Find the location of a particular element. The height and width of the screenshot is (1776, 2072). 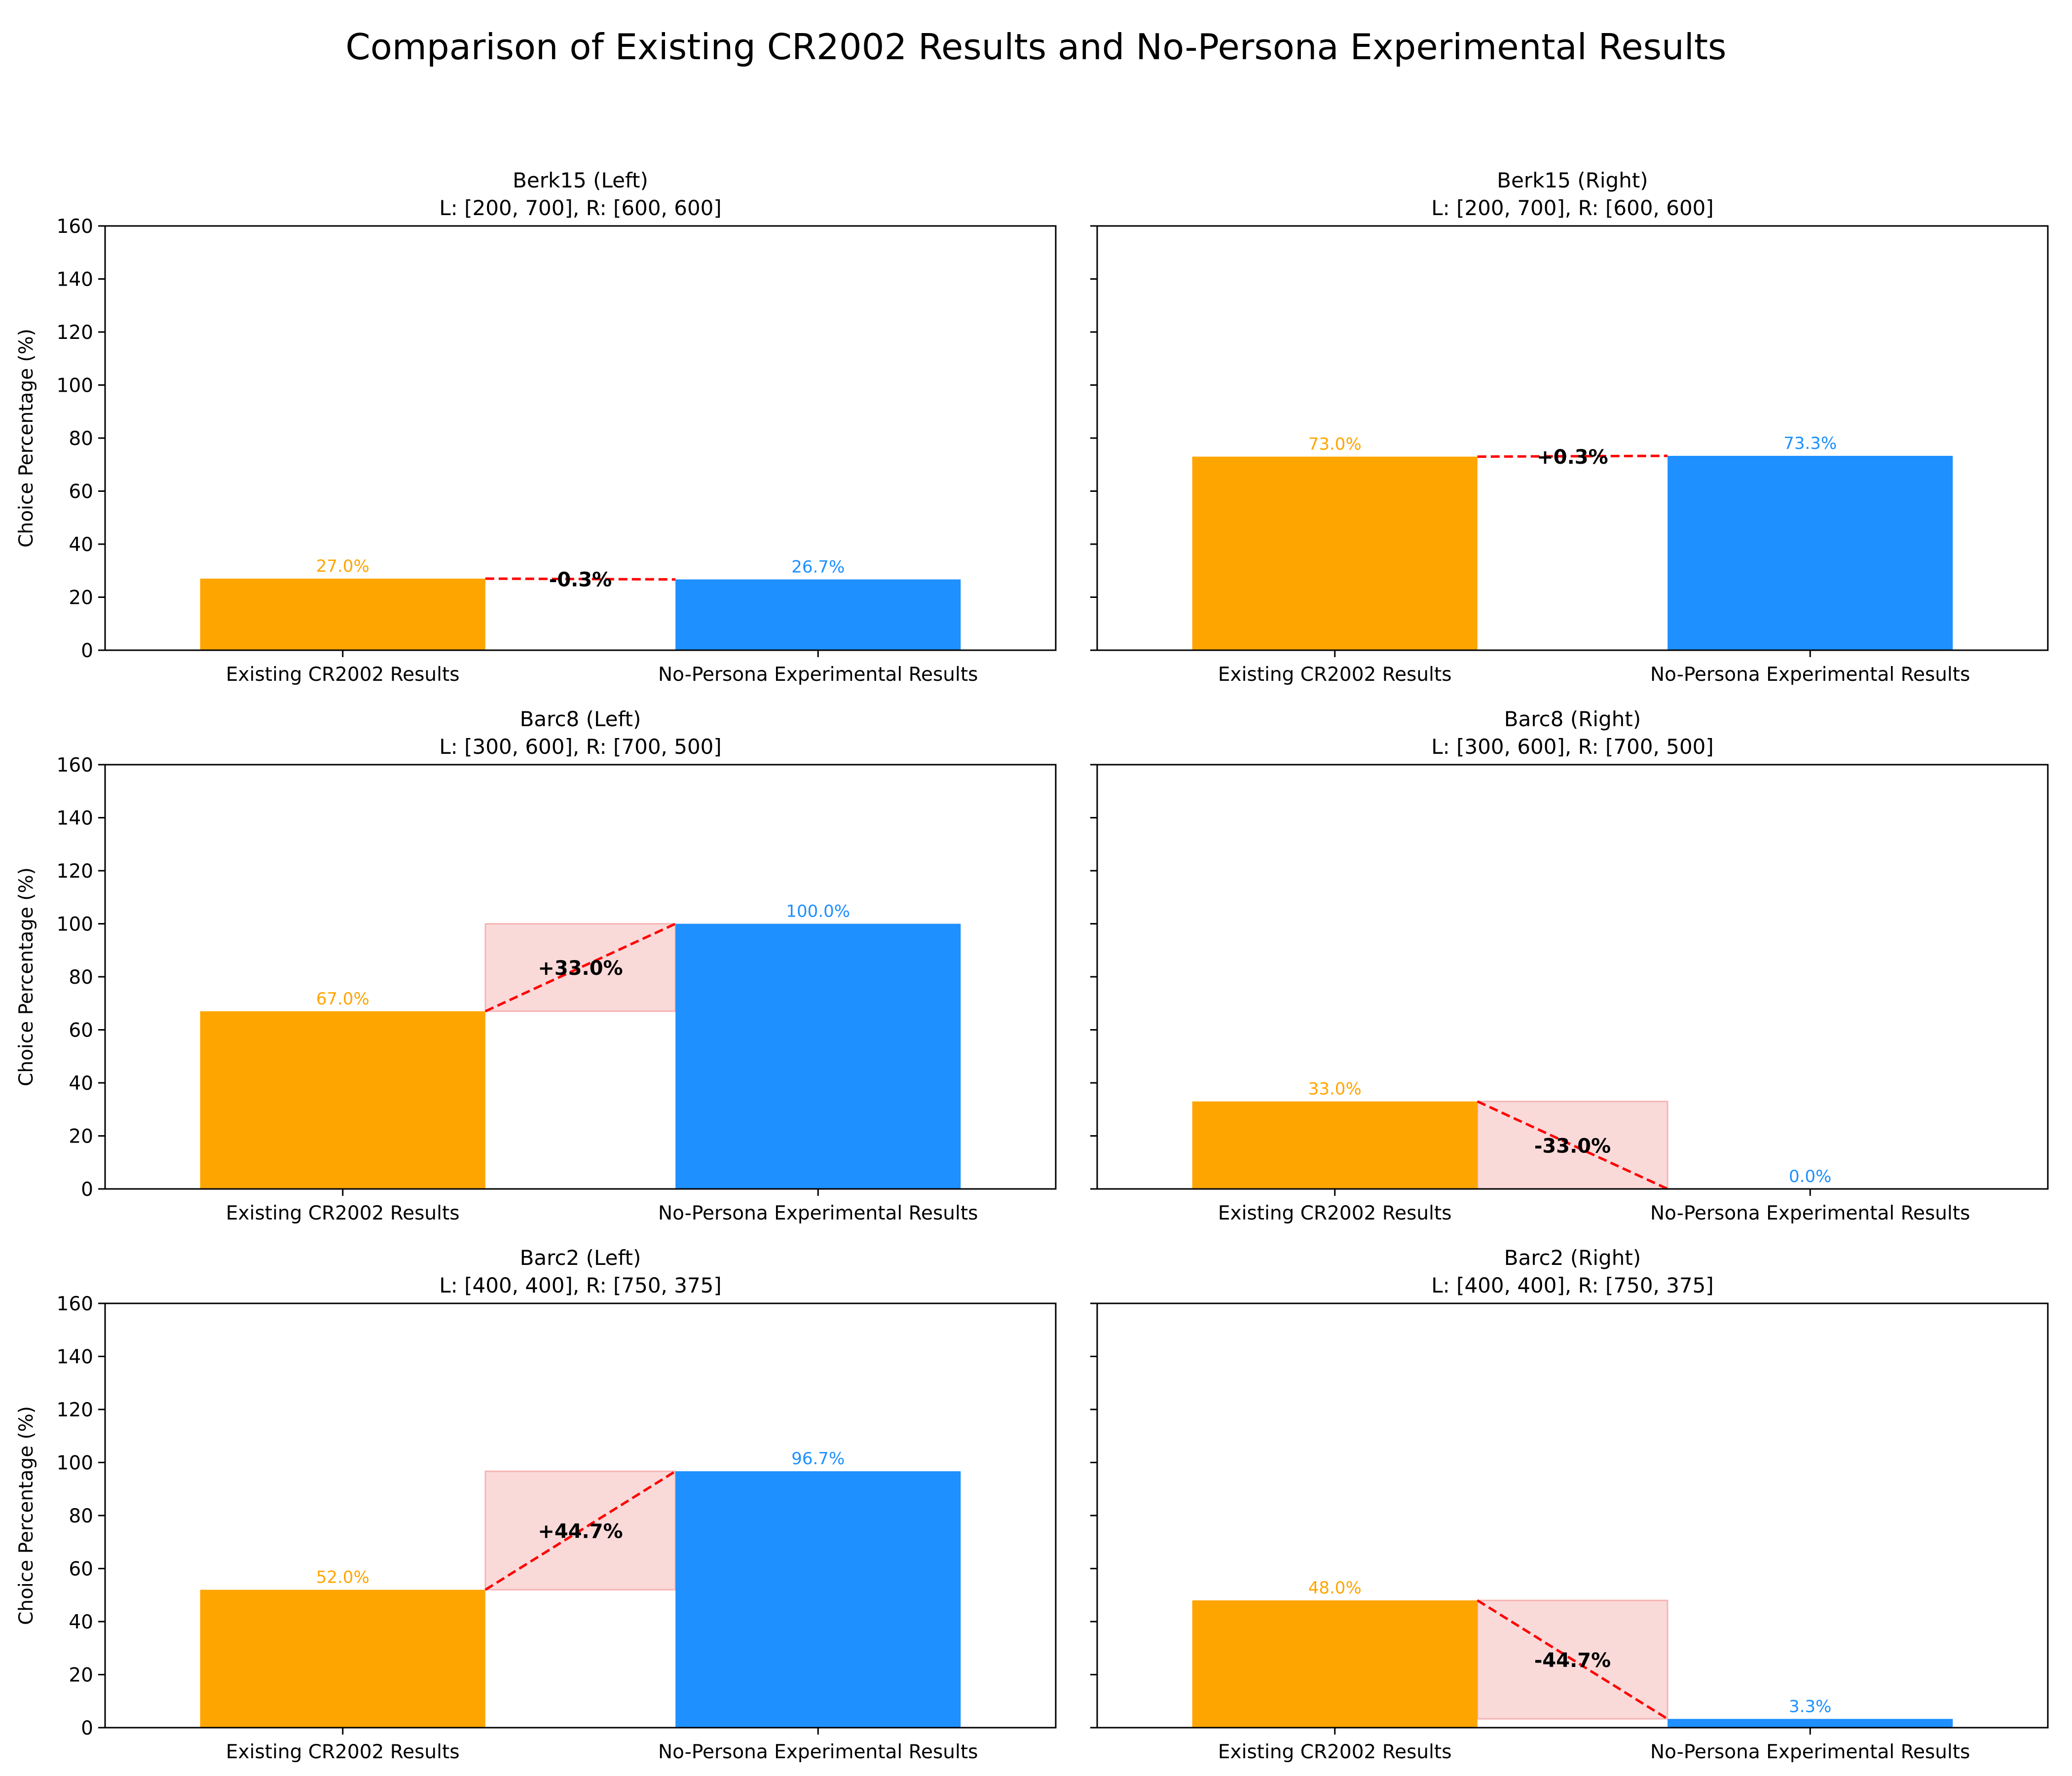

bar-value-label: 100.0% is located at coordinates (818, 912).